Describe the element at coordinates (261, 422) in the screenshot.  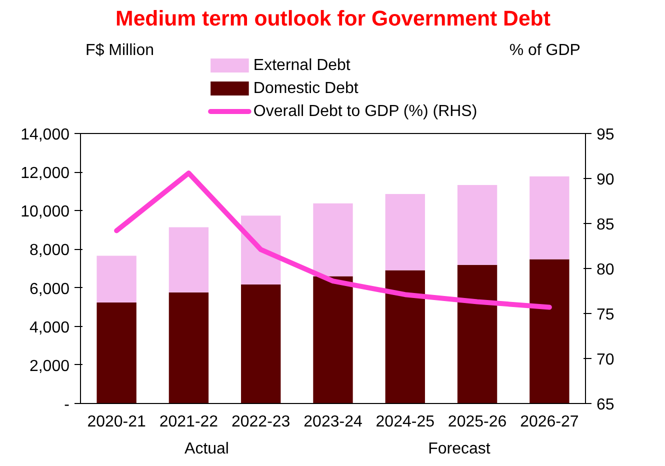
I see `x-tick-label: 2022-23` at that location.